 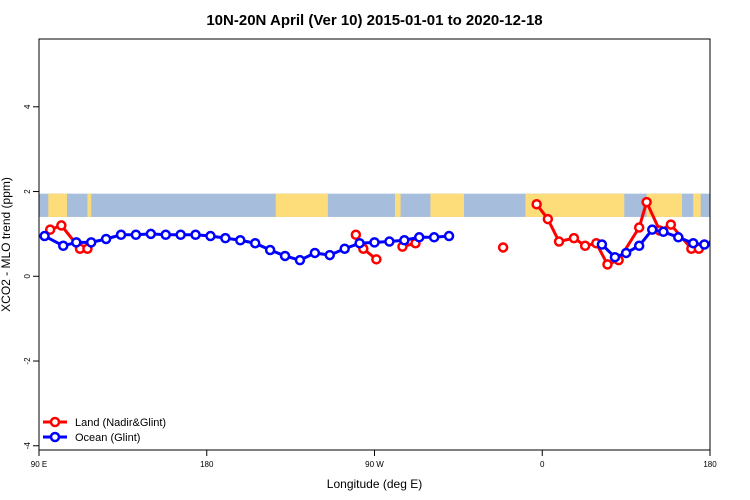 I want to click on legend-label: Ocean (Glint), so click(x=107, y=438).